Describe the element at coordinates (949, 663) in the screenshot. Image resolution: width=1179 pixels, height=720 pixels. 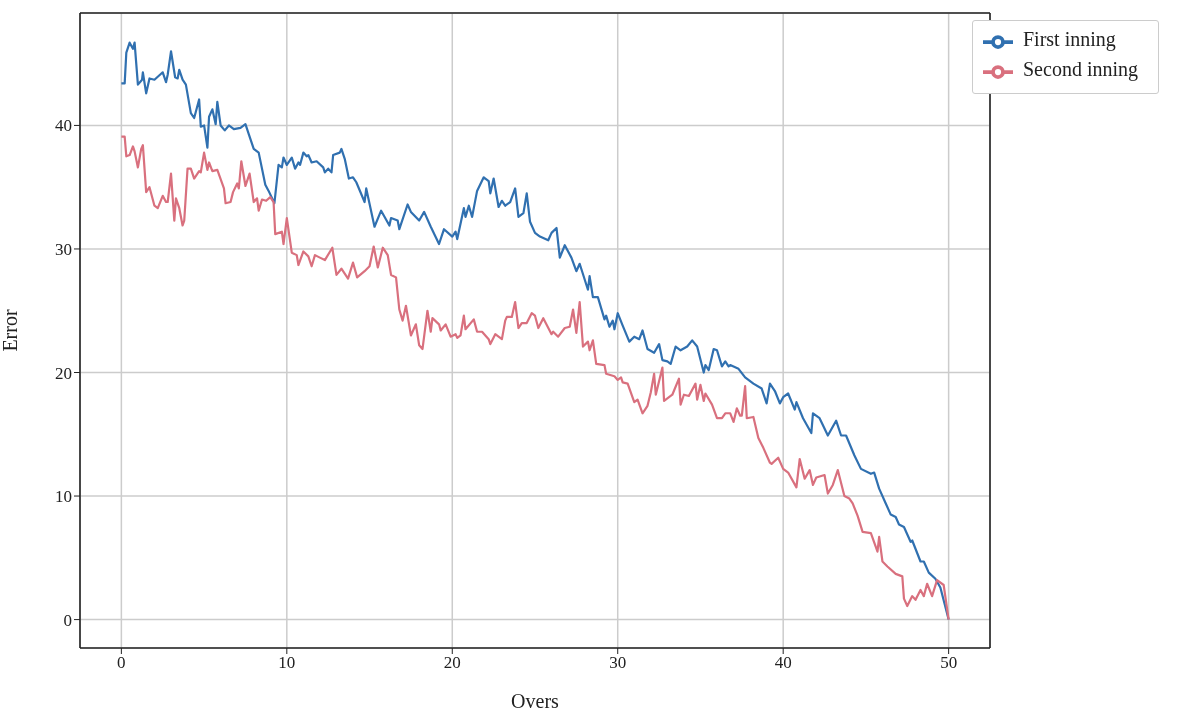
I see `x-tick-label: 50` at that location.